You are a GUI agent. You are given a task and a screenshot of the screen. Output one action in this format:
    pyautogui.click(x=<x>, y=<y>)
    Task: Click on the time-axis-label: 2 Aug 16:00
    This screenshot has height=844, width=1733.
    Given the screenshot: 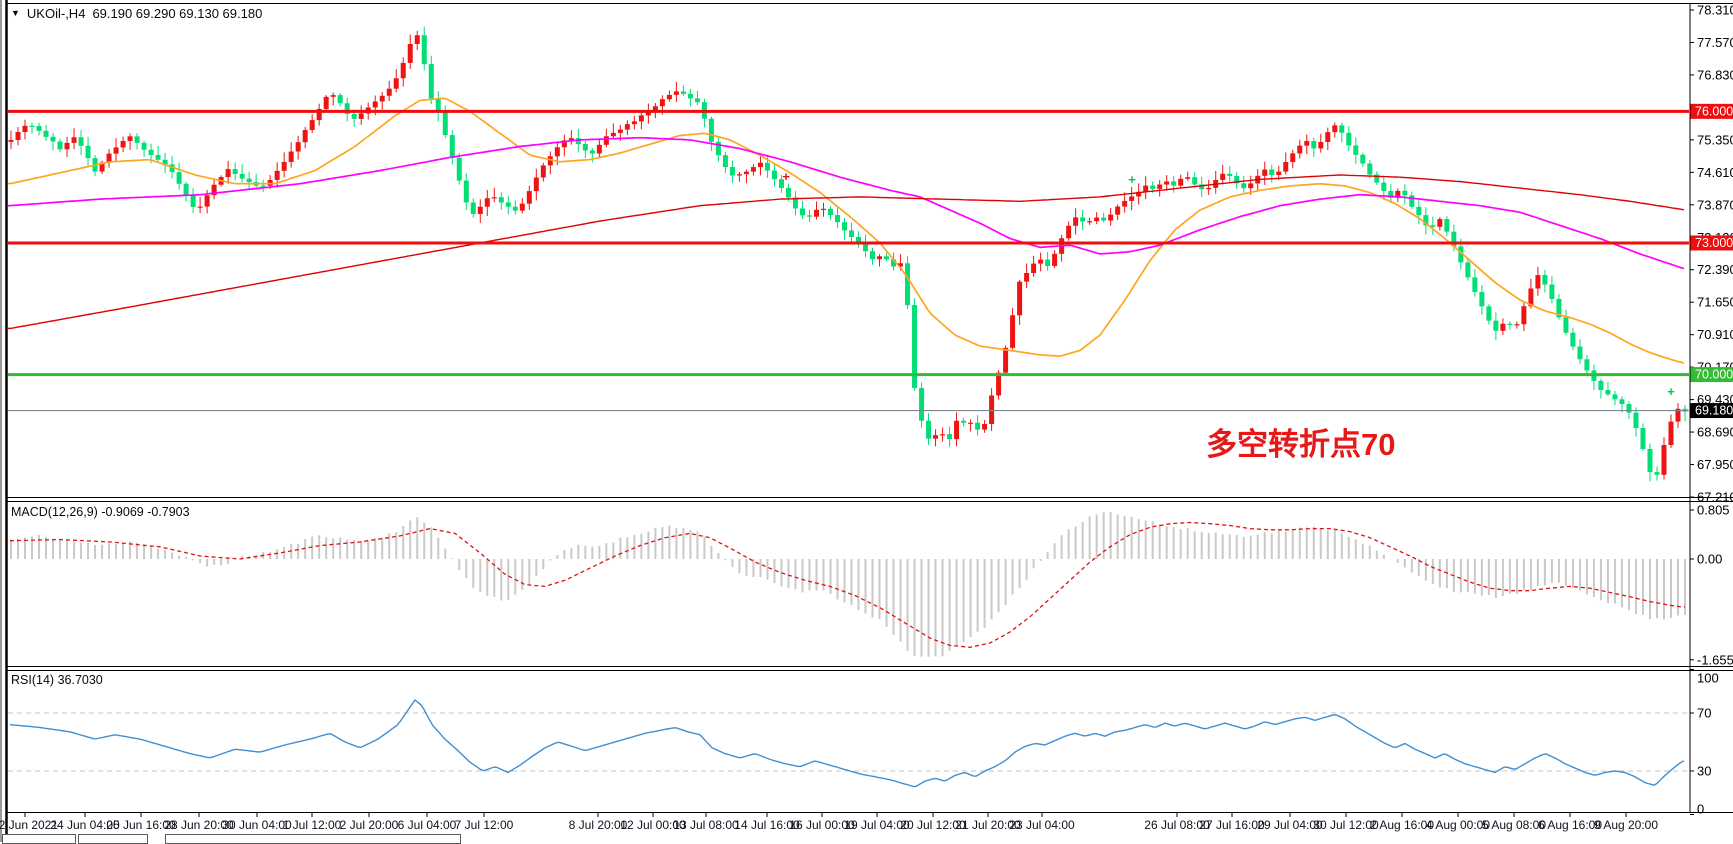 What is the action you would take?
    pyautogui.click(x=1402, y=825)
    